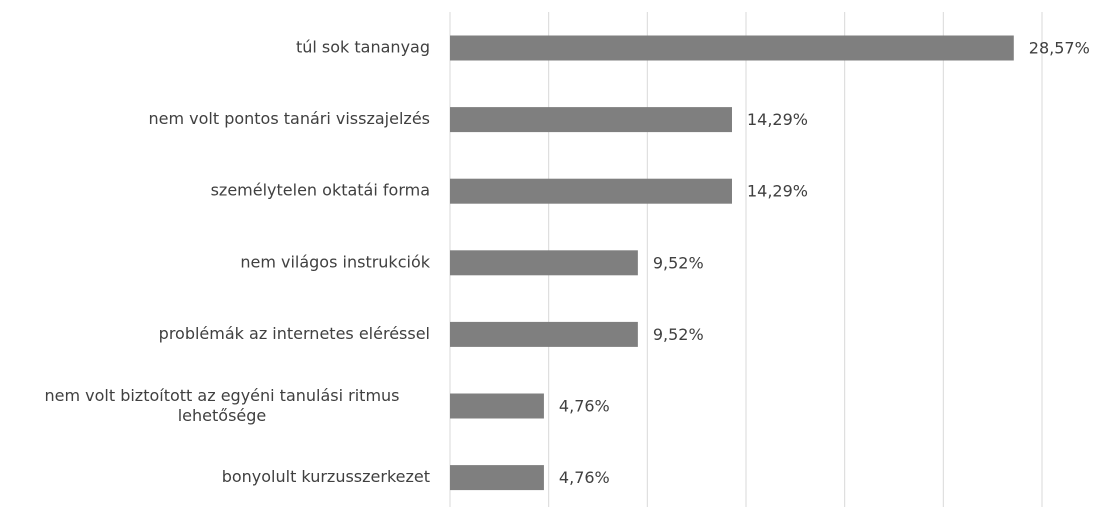  What do you see at coordinates (363, 47) in the screenshot?
I see `y-tick-label: túl sok tananyag` at bounding box center [363, 47].